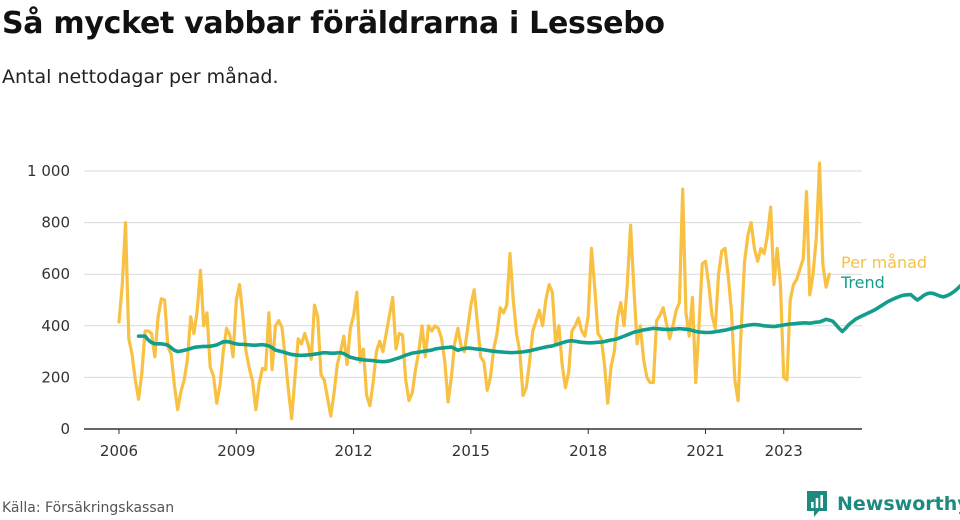 The image size is (960, 520). I want to click on chart-subtitle: Antal nettodagar per månad., so click(140, 77).